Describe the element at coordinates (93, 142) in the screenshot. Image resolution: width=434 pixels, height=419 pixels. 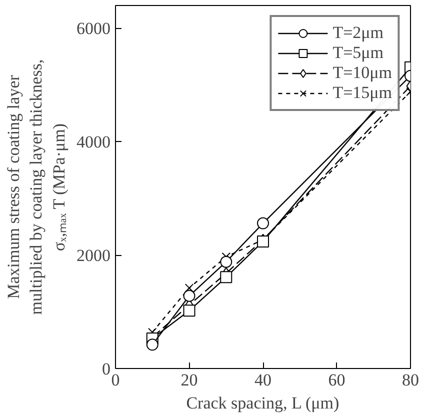
I see `y-tick-label: 4000` at that location.